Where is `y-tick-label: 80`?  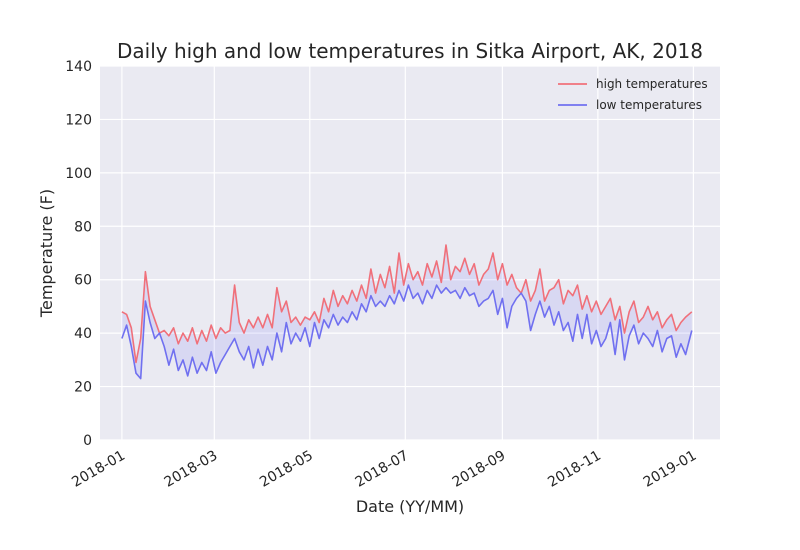
y-tick-label: 80 is located at coordinates (83, 227).